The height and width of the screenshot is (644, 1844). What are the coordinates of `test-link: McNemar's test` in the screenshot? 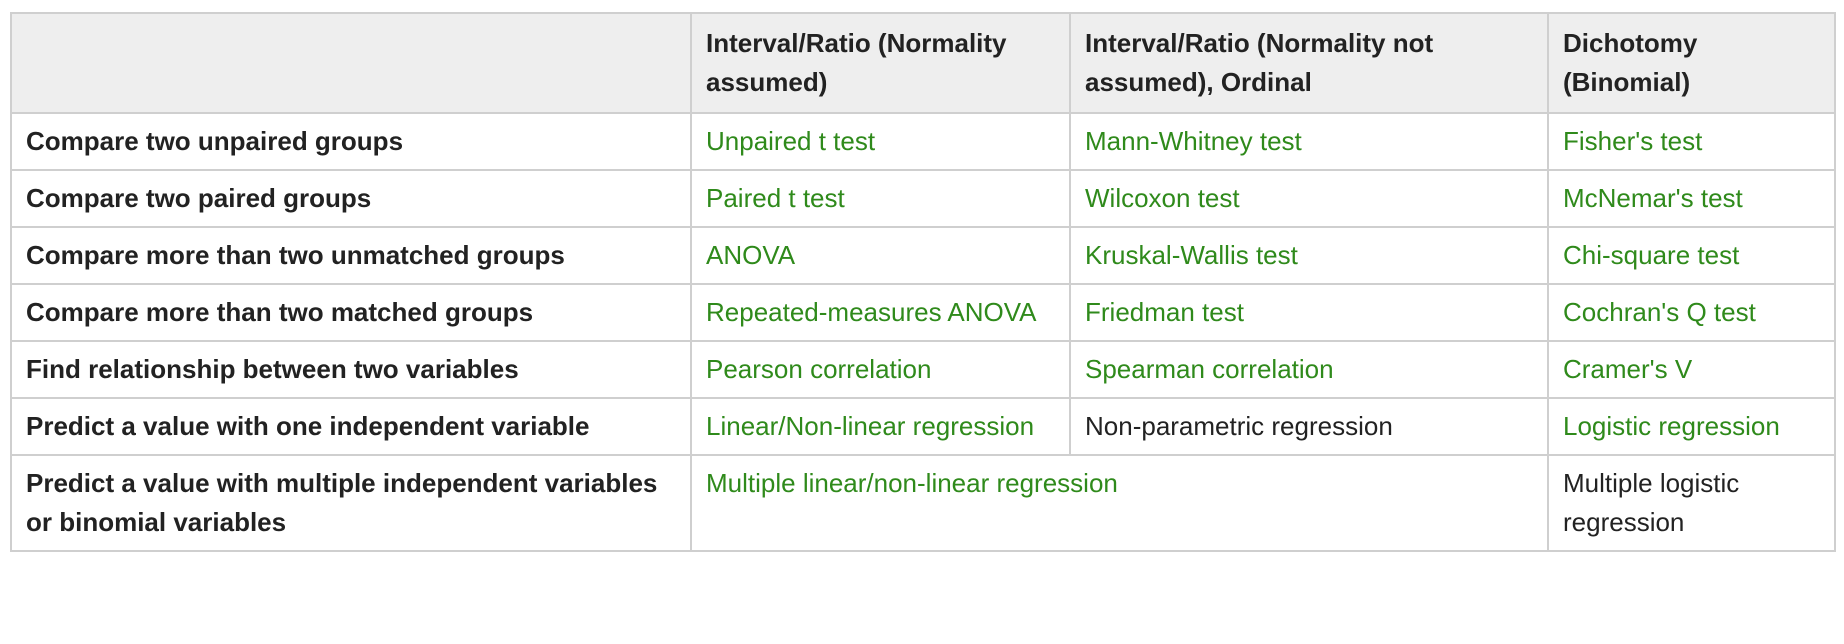 It's located at (1653, 198).